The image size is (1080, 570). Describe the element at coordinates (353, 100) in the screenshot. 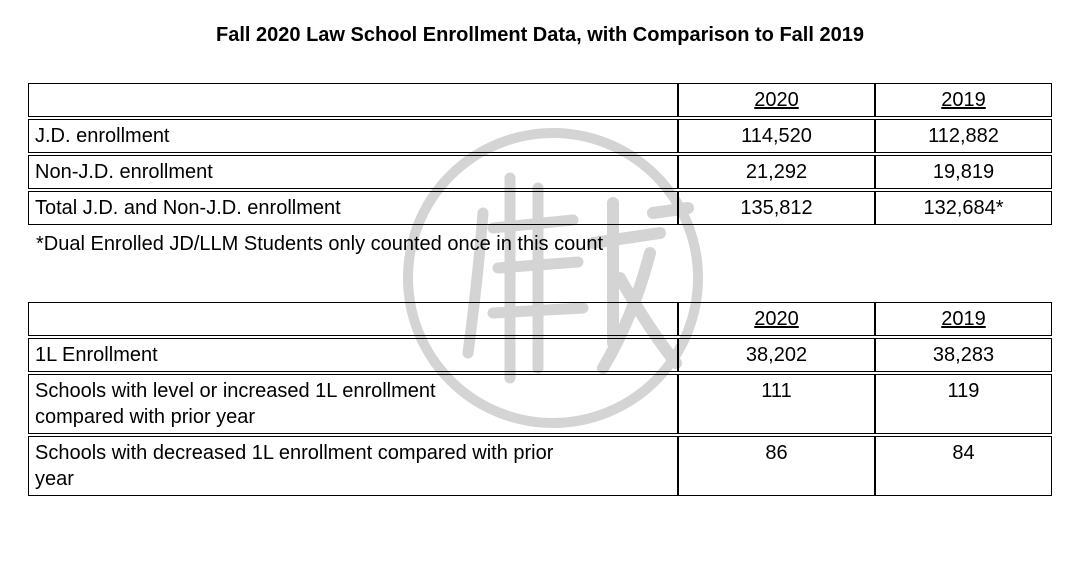

I see `enrollment-table-header-empty` at that location.